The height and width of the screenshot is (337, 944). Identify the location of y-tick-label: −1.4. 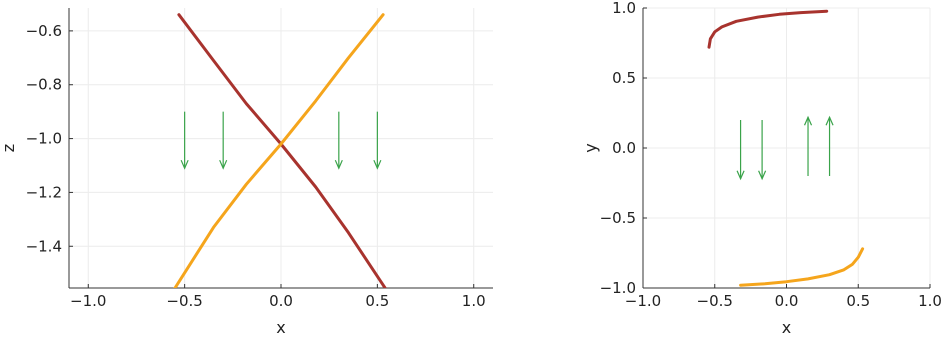
(44, 246).